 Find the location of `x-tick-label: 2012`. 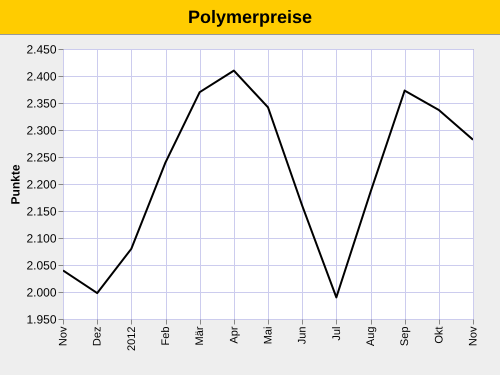

x-tick-label: 2012 is located at coordinates (132, 338).